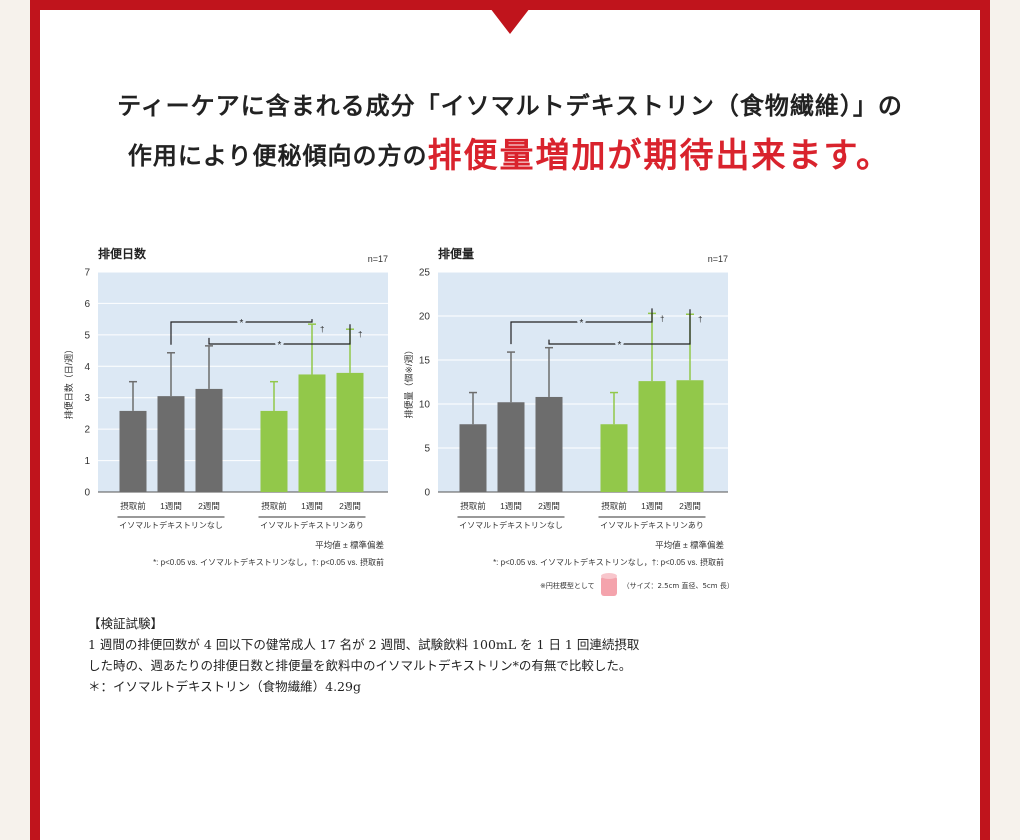 Image resolution: width=1020 pixels, height=840 pixels. Describe the element at coordinates (425, 273) in the screenshot. I see `y-tick-label: 25` at that location.